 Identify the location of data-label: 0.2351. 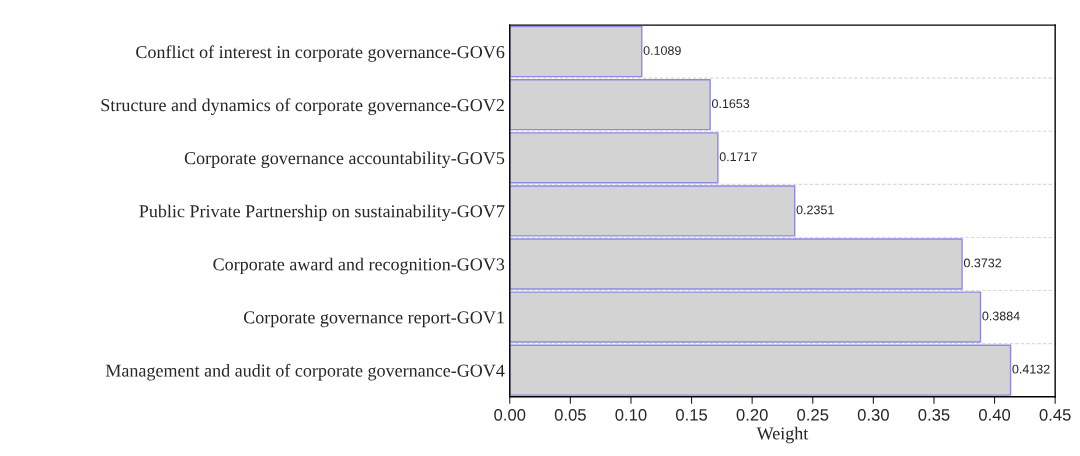
(815, 210).